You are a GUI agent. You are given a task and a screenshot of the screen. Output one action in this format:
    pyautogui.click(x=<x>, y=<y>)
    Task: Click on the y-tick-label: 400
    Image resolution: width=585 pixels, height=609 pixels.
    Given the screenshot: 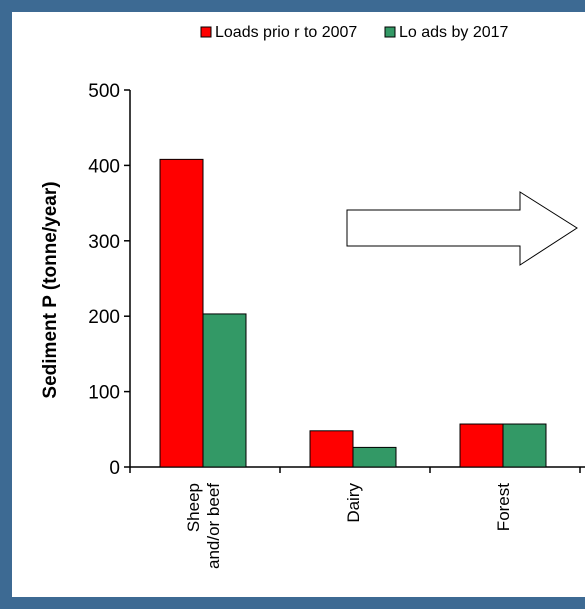 What is the action you would take?
    pyautogui.click(x=104, y=166)
    